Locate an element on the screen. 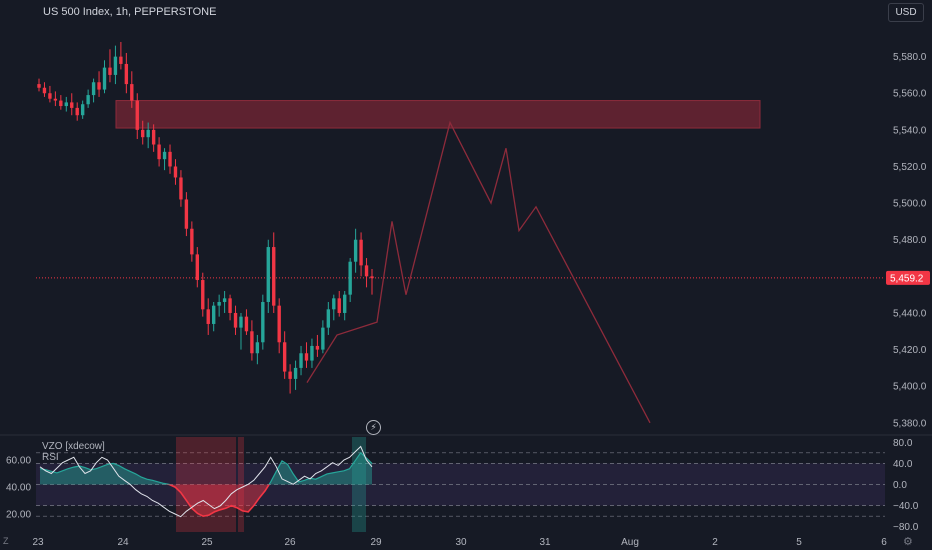 This screenshot has height=550, width=932. price-tick-label: 5,560.0 is located at coordinates (910, 94).